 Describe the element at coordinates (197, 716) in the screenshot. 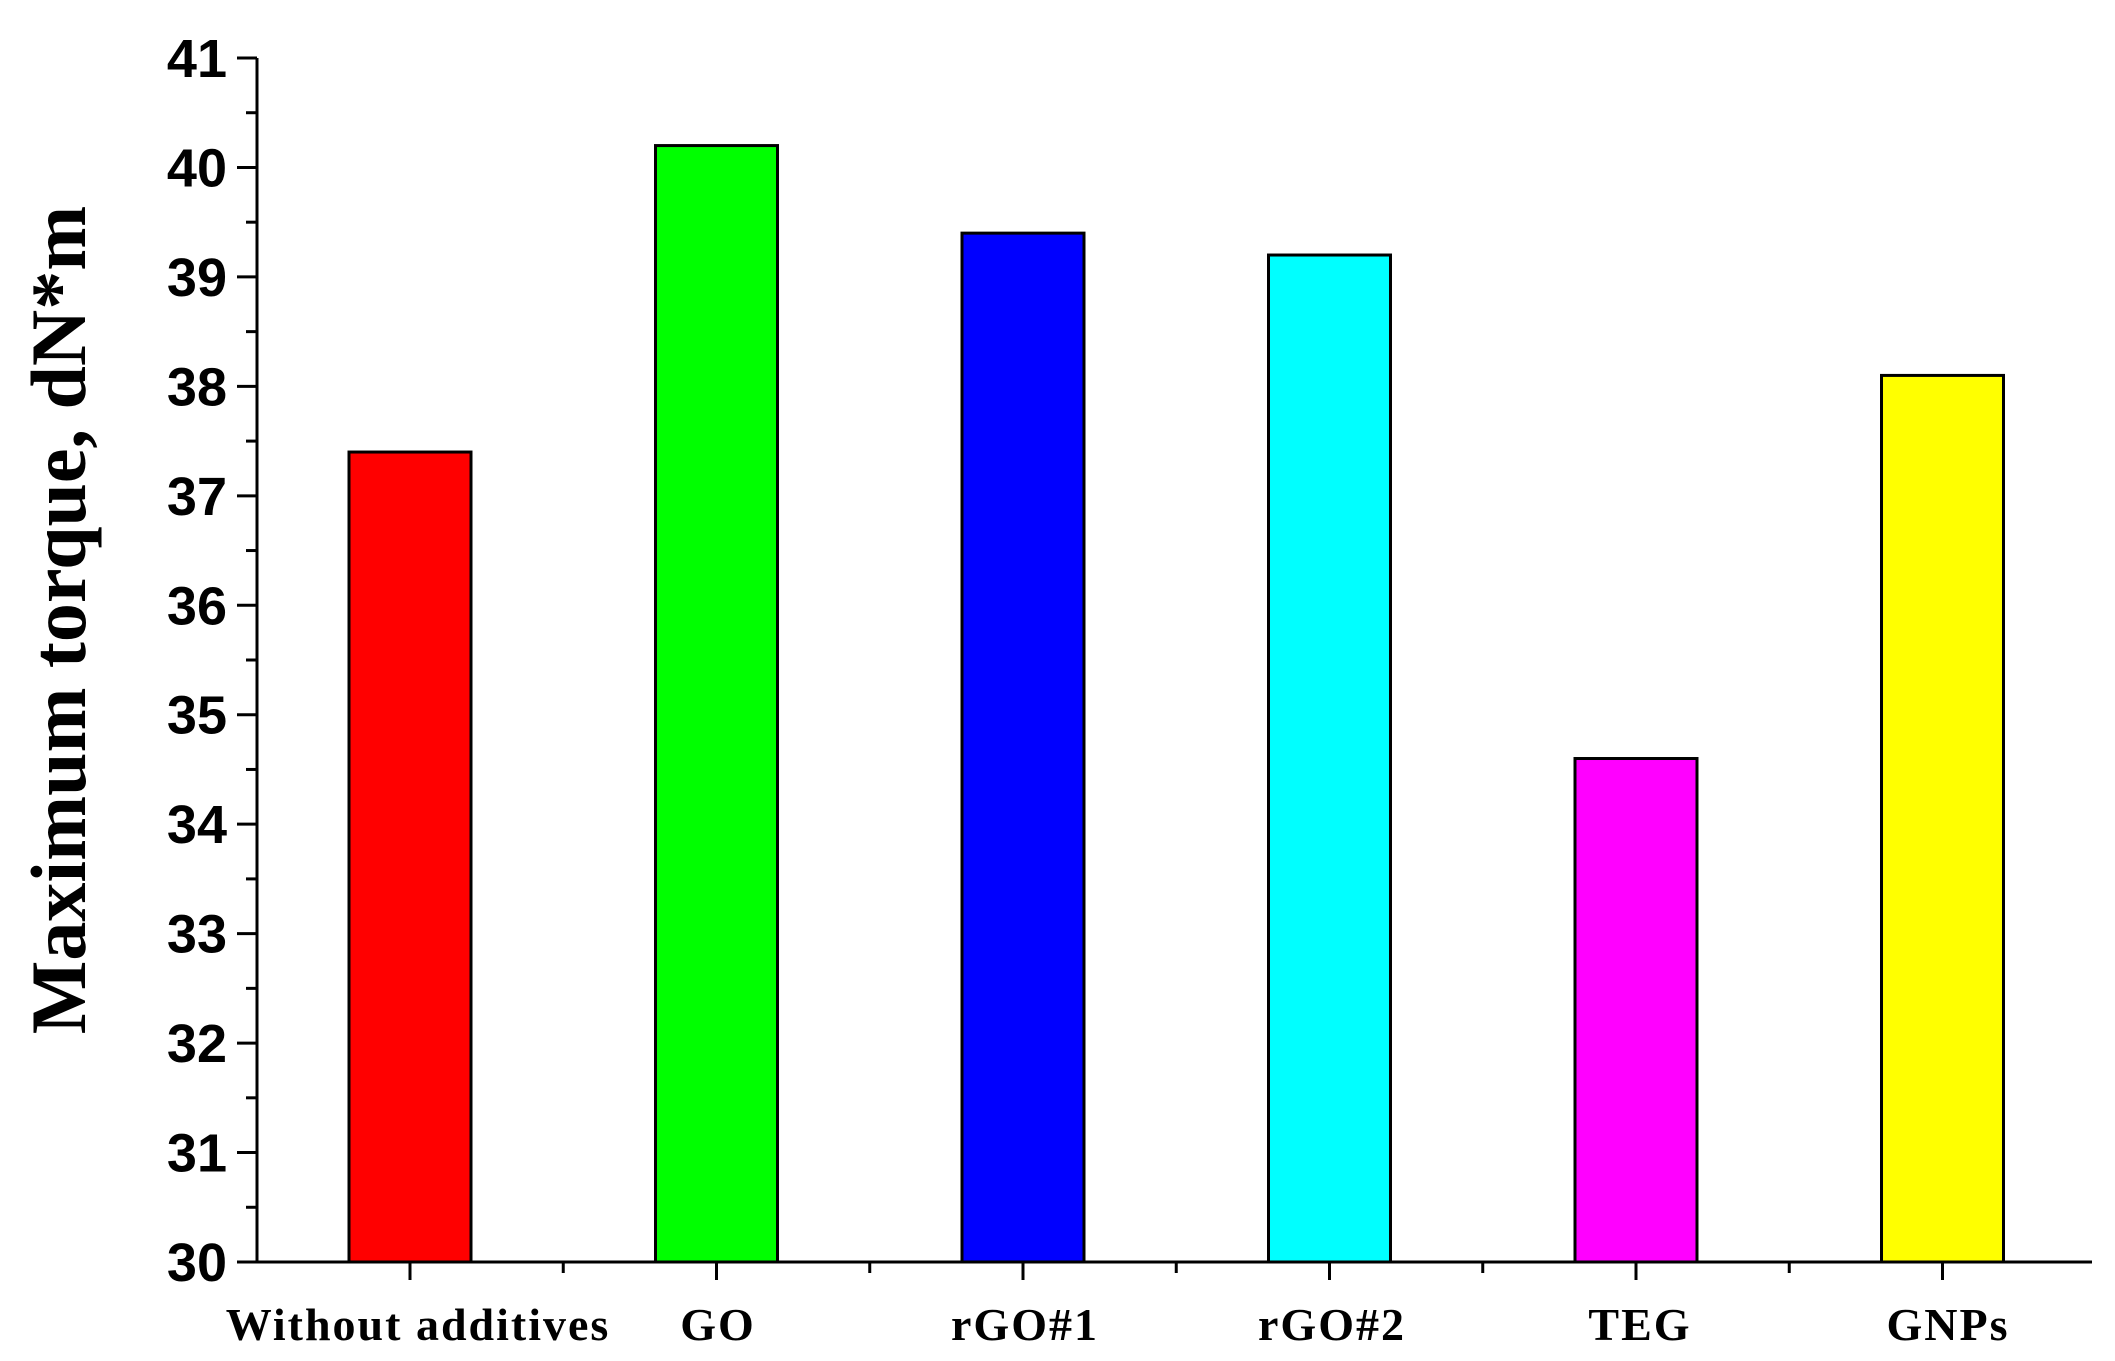

I see `y-tick-label: 35` at that location.